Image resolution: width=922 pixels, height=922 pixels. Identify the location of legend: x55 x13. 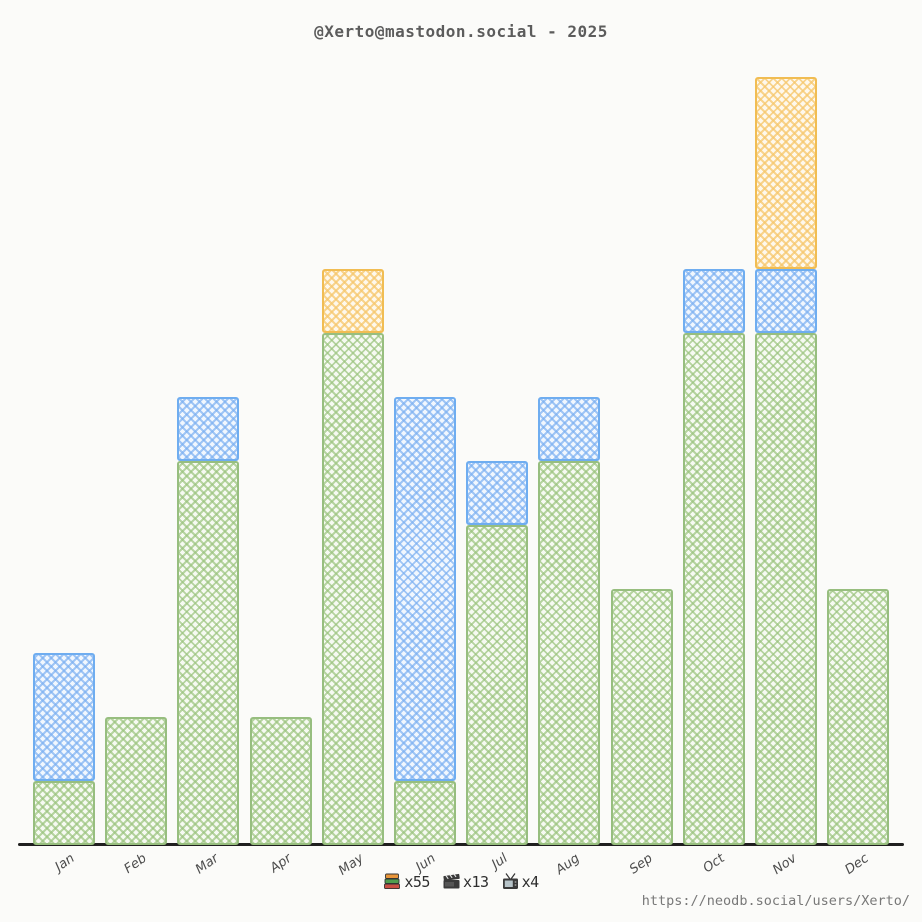
(461, 881).